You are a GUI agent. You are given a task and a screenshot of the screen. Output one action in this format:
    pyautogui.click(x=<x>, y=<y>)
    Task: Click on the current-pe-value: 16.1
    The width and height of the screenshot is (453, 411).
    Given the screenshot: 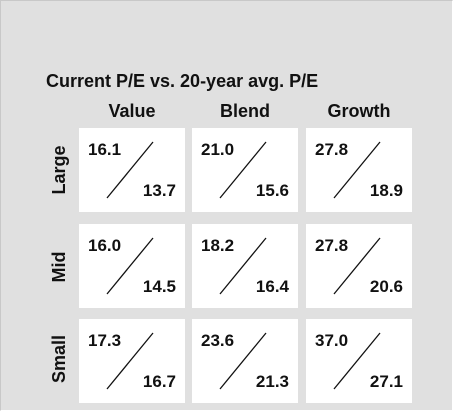 What is the action you would take?
    pyautogui.click(x=105, y=149)
    